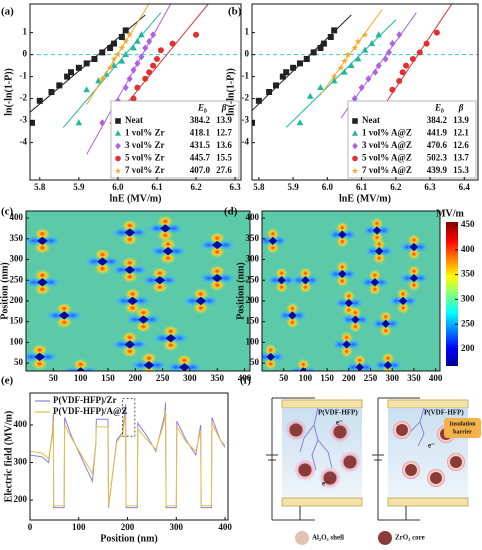 The width and height of the screenshot is (482, 550). Describe the element at coordinates (255, 362) in the screenshot. I see `y-tick-label: 50` at that location.